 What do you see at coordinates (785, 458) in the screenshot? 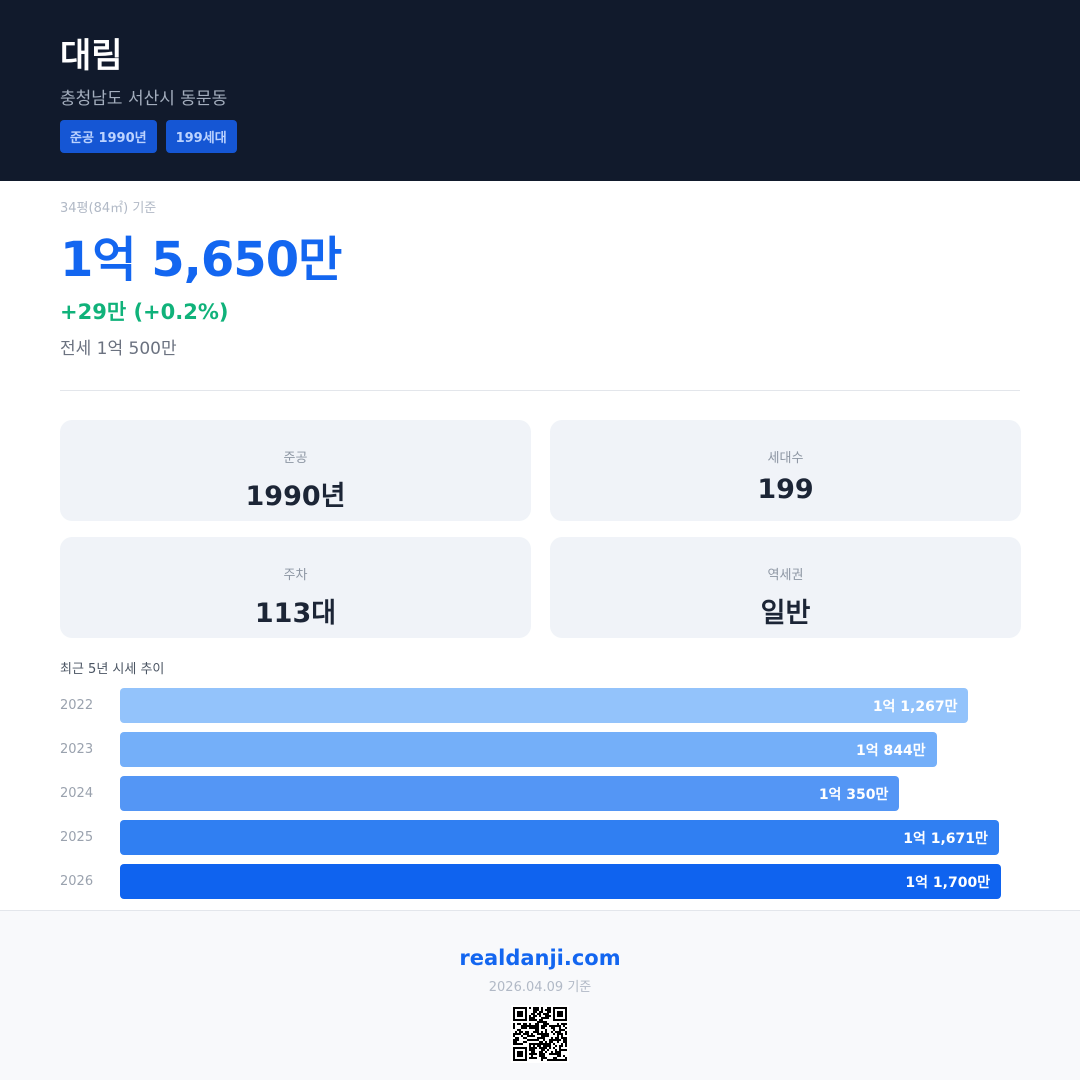
I see `card-label: 세대수` at bounding box center [785, 458].